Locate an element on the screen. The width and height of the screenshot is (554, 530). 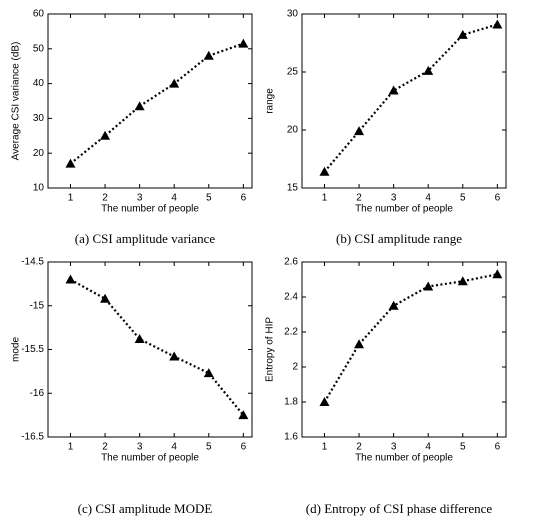
y-tick-label: -15.5 is located at coordinates (32, 349).